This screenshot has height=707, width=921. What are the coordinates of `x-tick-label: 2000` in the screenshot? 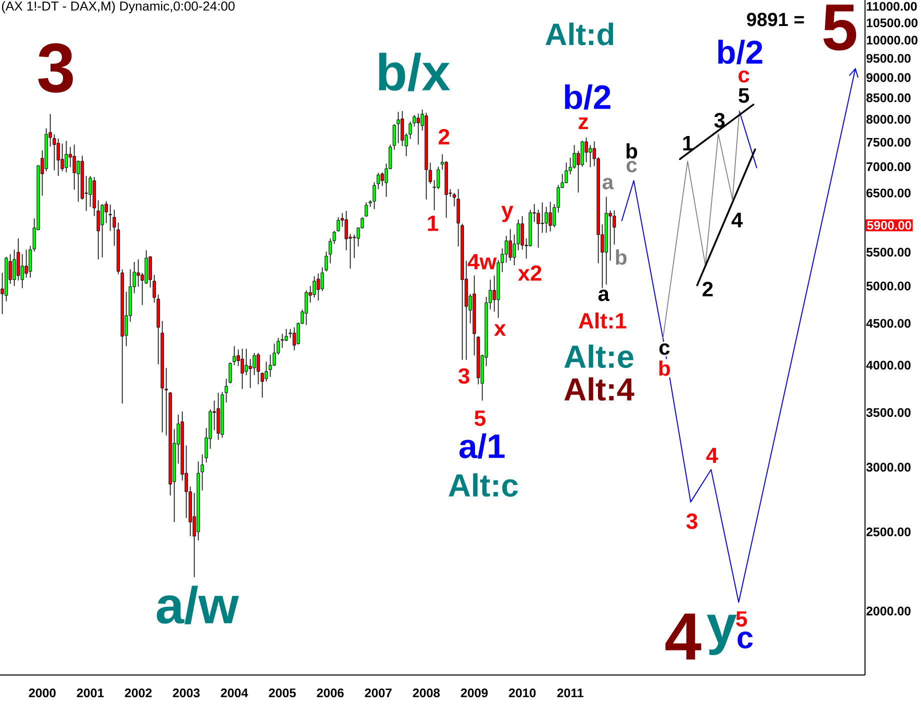 It's located at (42, 693).